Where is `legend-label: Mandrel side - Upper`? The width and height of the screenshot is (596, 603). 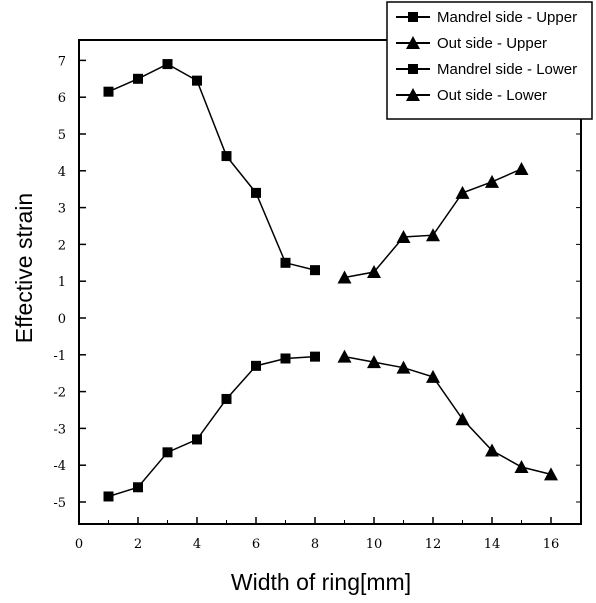 legend-label: Mandrel side - Upper is located at coordinates (507, 17).